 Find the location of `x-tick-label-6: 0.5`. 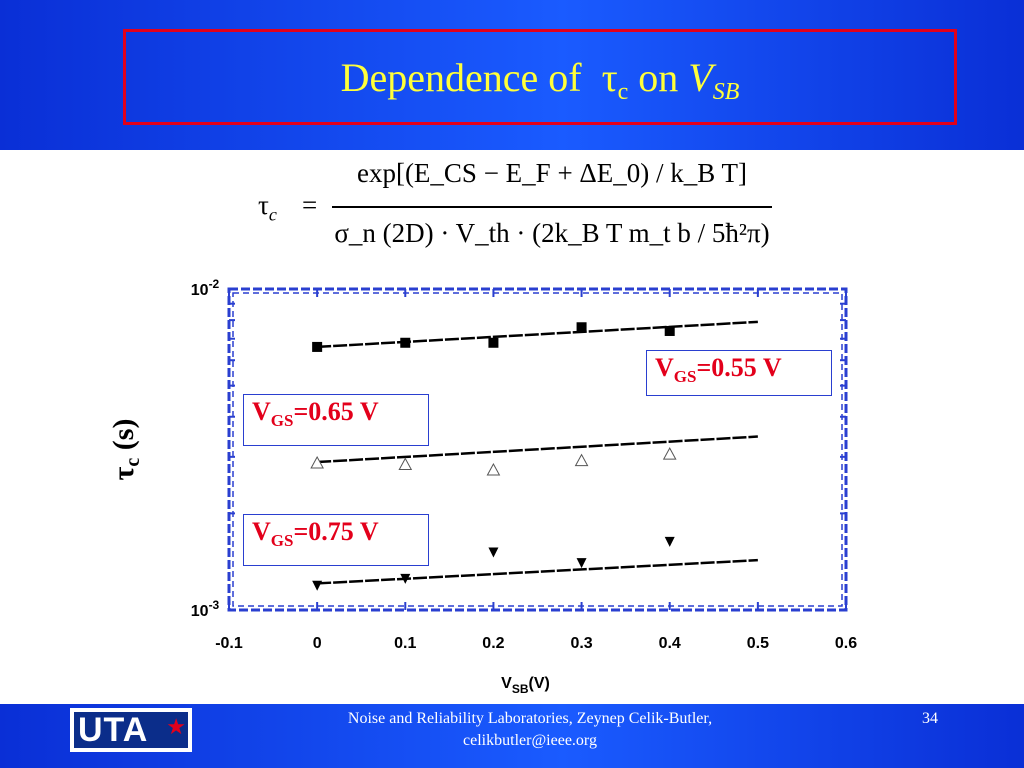

x-tick-label-6: 0.5 is located at coordinates (758, 643).